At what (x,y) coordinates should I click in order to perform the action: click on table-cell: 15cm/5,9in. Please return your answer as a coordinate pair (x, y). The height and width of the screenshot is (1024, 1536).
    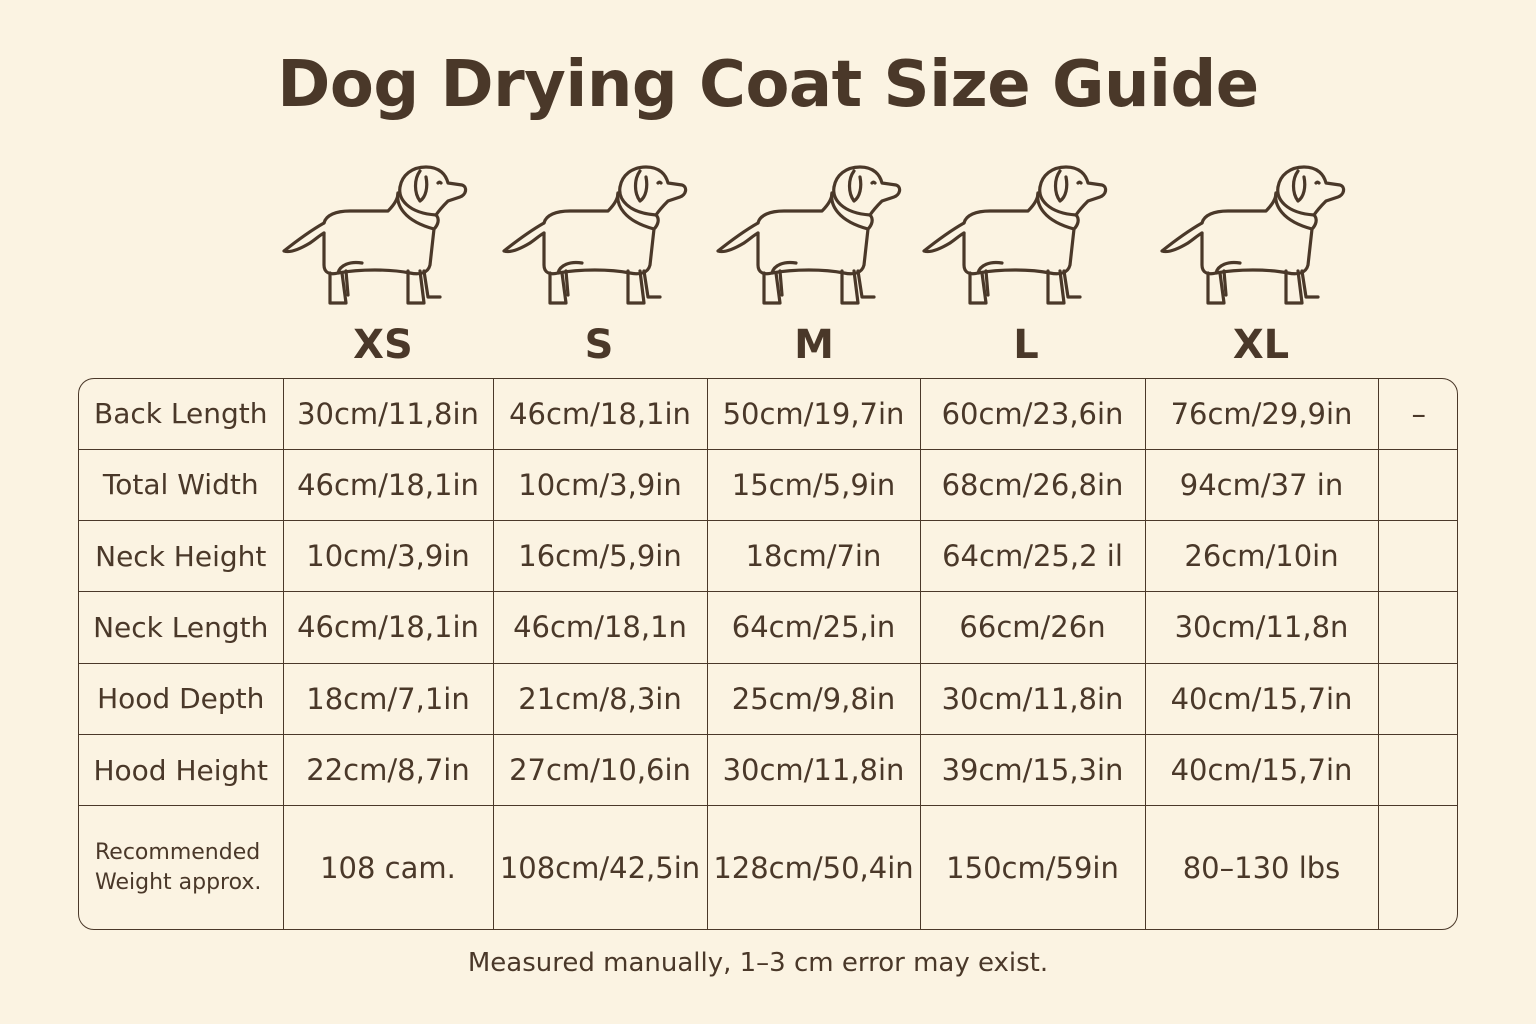
    Looking at the image, I should click on (813, 485).